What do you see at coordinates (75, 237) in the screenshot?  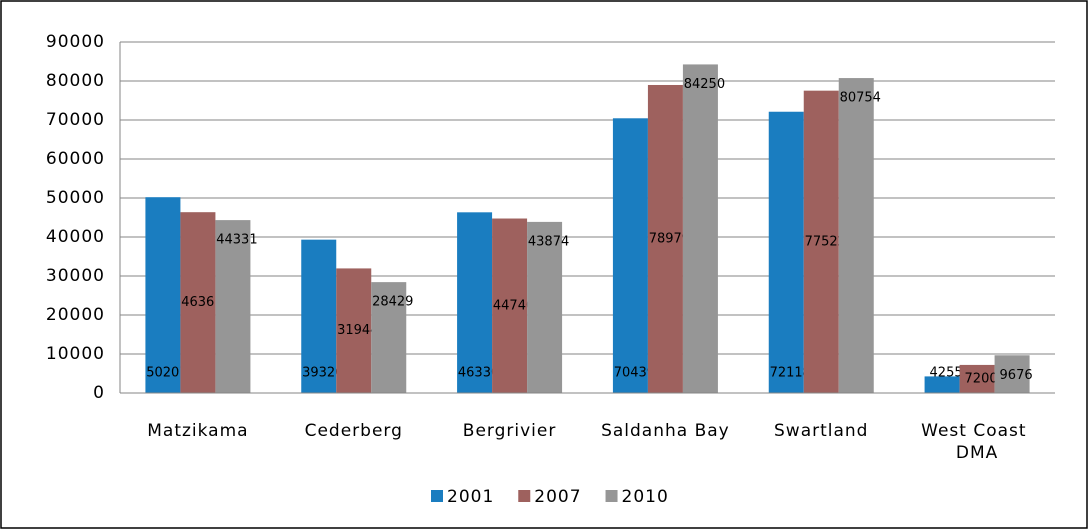 I see `y-tick-label: 40000` at bounding box center [75, 237].